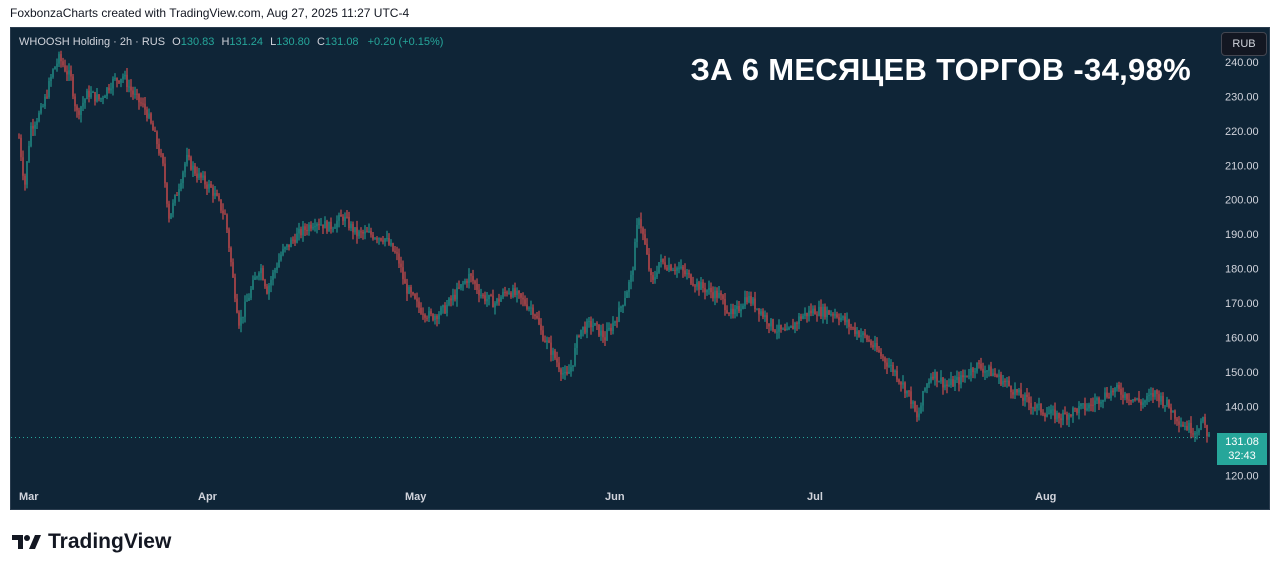  Describe the element at coordinates (1244, 44) in the screenshot. I see `currency-button: RUB` at that location.